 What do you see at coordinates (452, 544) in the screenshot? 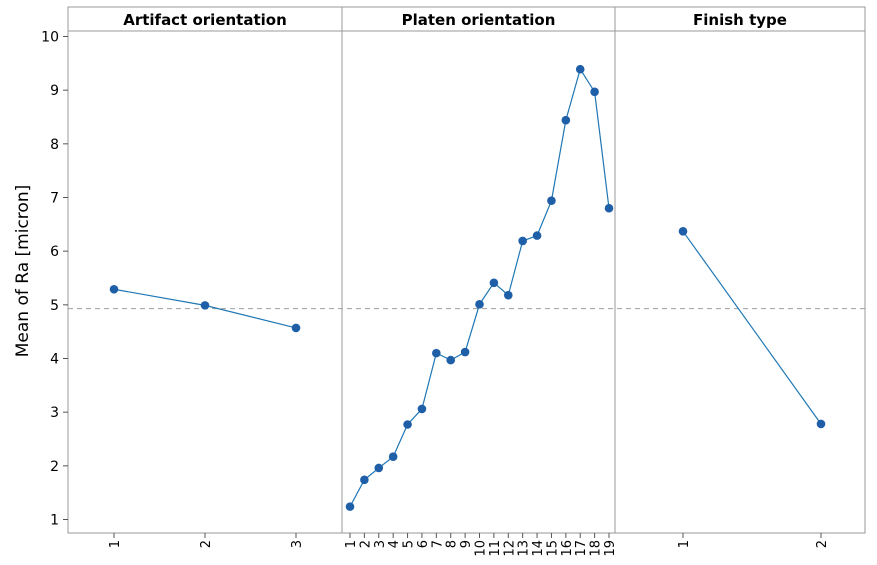
I see `x-tick-label: 8` at bounding box center [452, 544].